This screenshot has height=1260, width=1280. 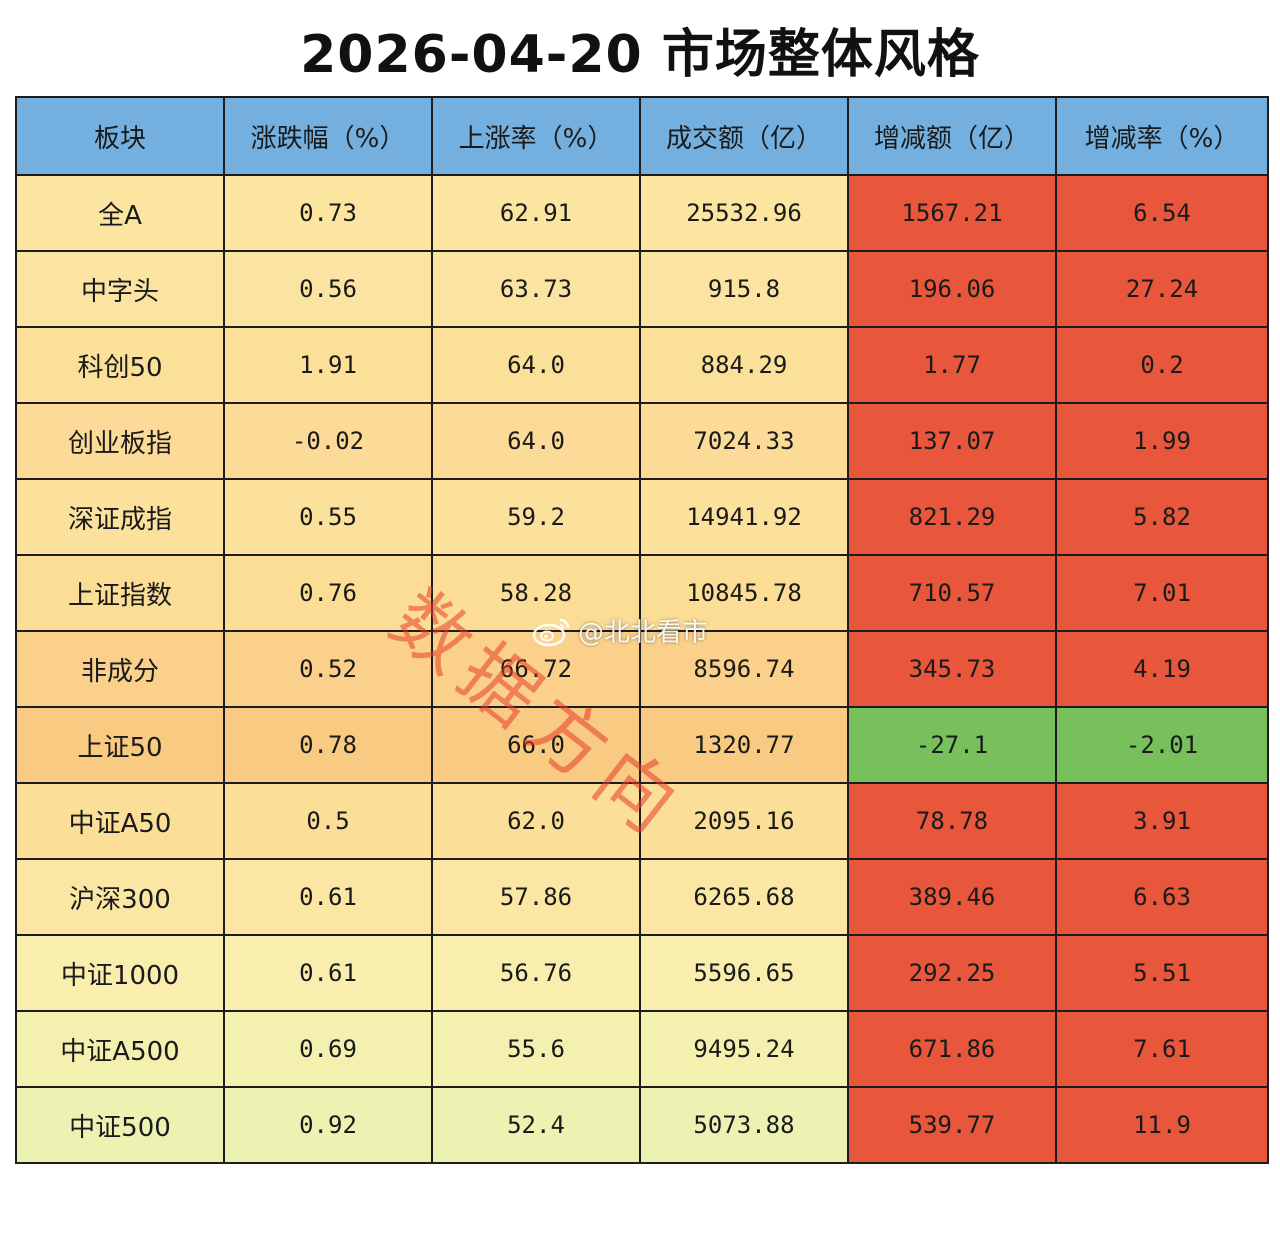 I want to click on cell-turnover-delta: -27.1, so click(x=952, y=745).